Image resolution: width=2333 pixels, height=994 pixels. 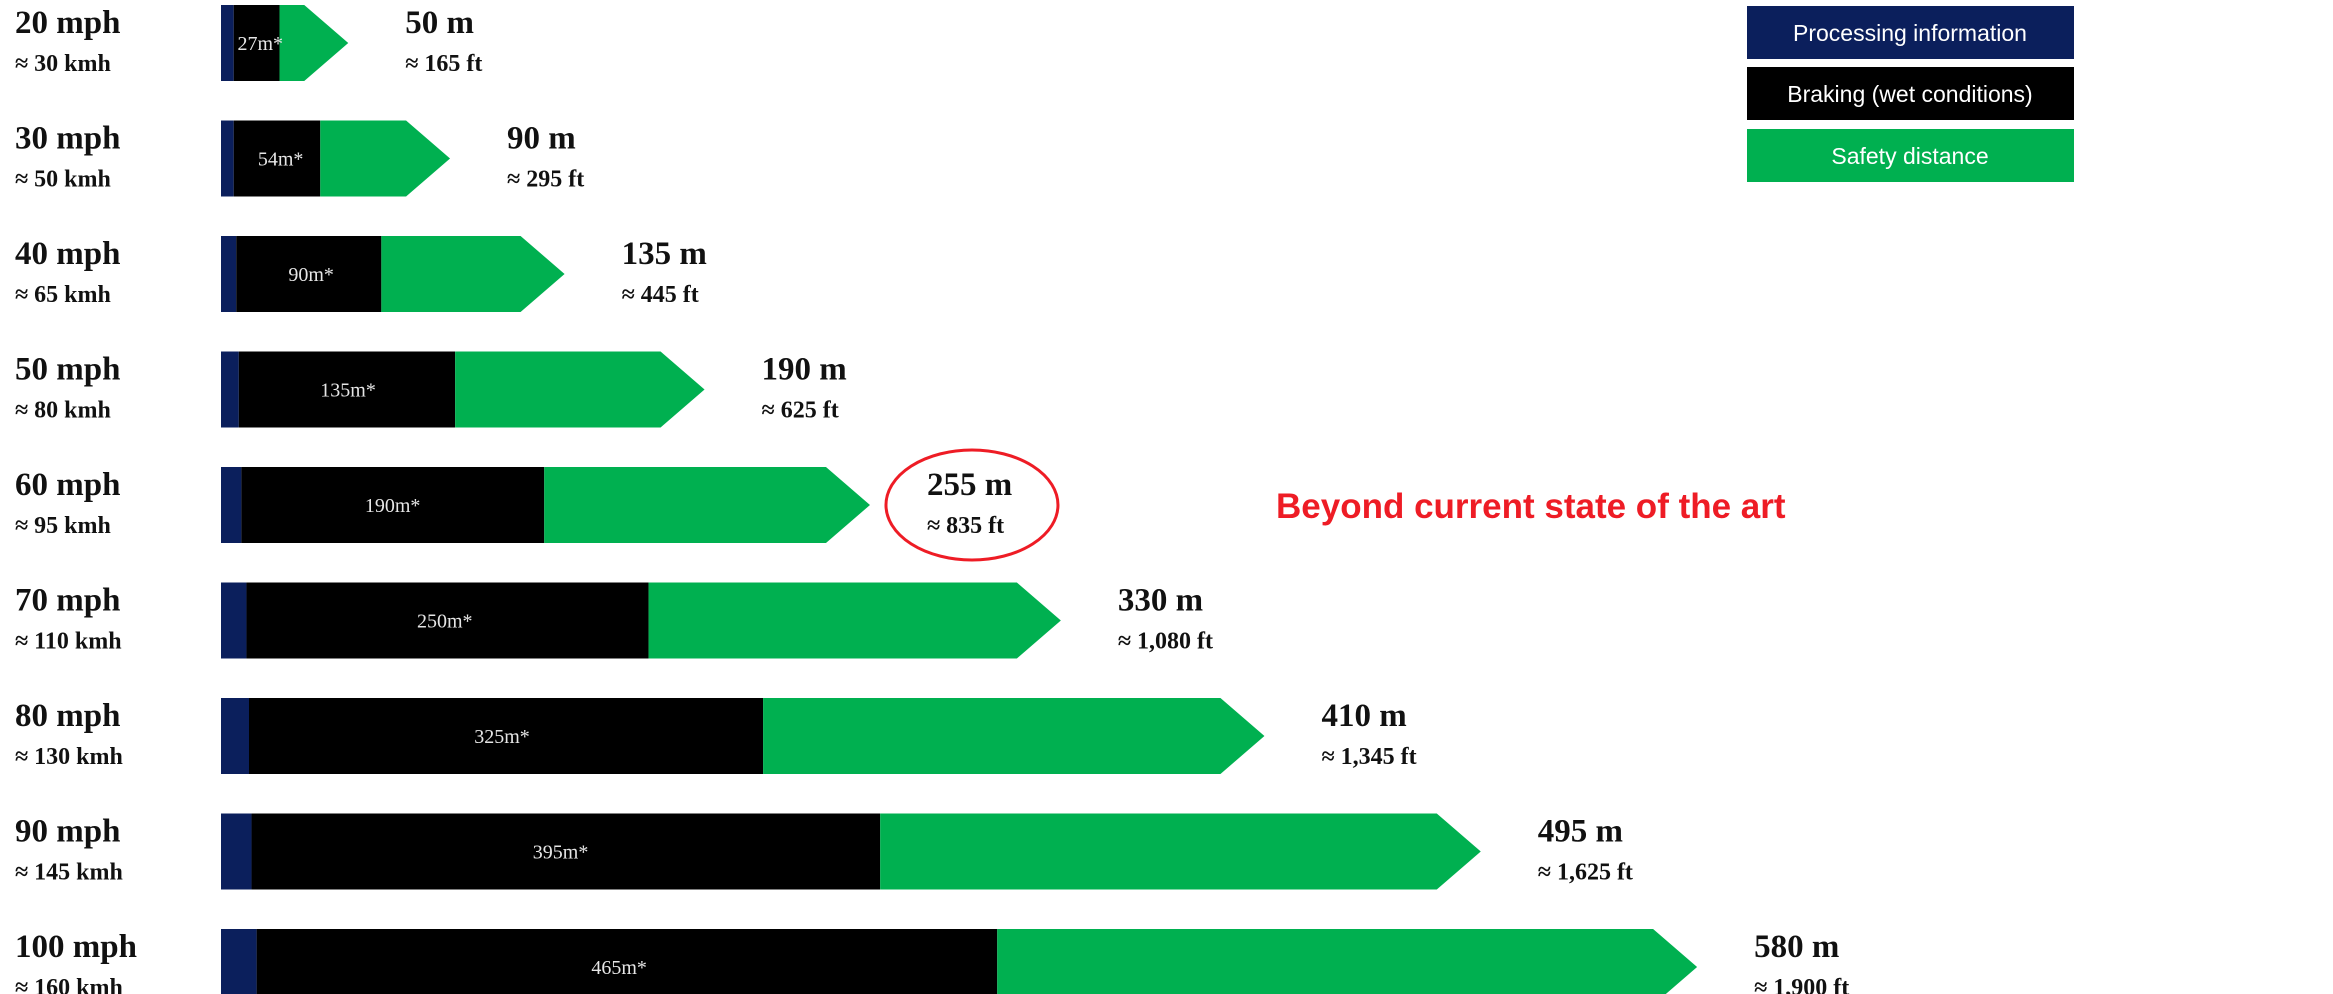 I want to click on legend-item-safety: Safety distance, so click(x=1910, y=155).